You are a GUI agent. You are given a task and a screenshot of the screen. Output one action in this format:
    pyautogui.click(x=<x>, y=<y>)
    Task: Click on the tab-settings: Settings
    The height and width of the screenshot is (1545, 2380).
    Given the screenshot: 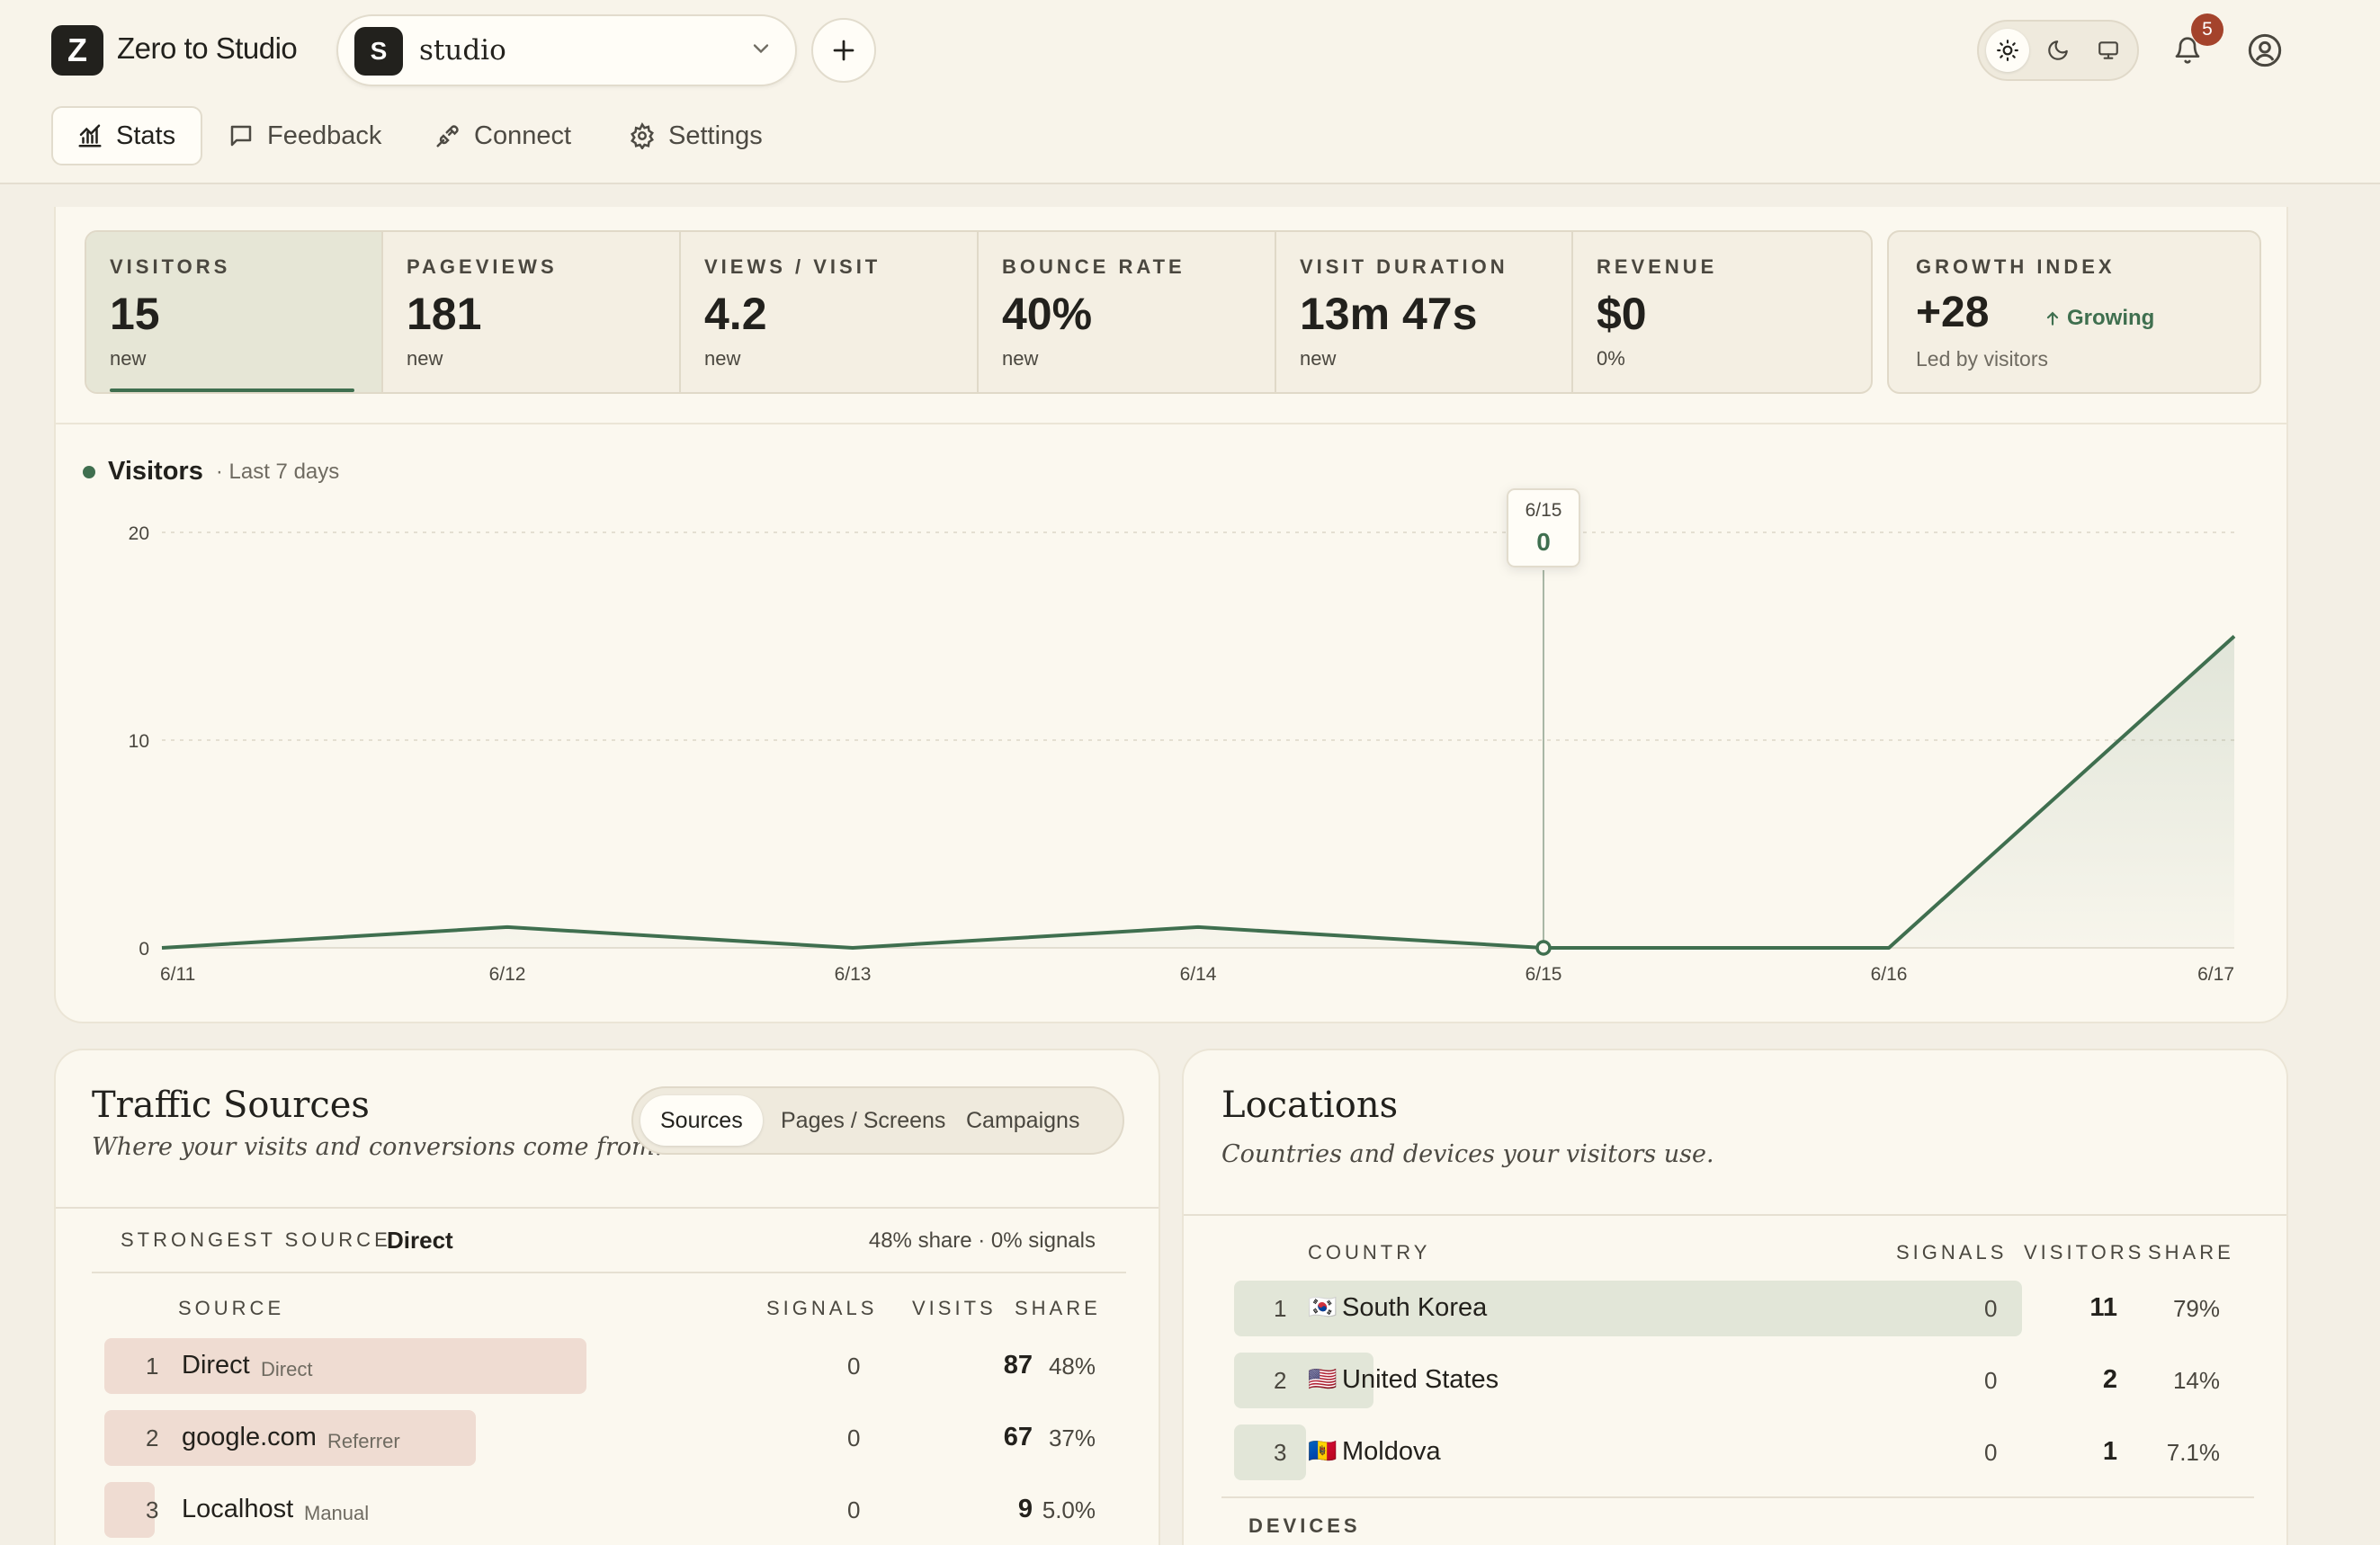 What is the action you would take?
    pyautogui.click(x=695, y=135)
    